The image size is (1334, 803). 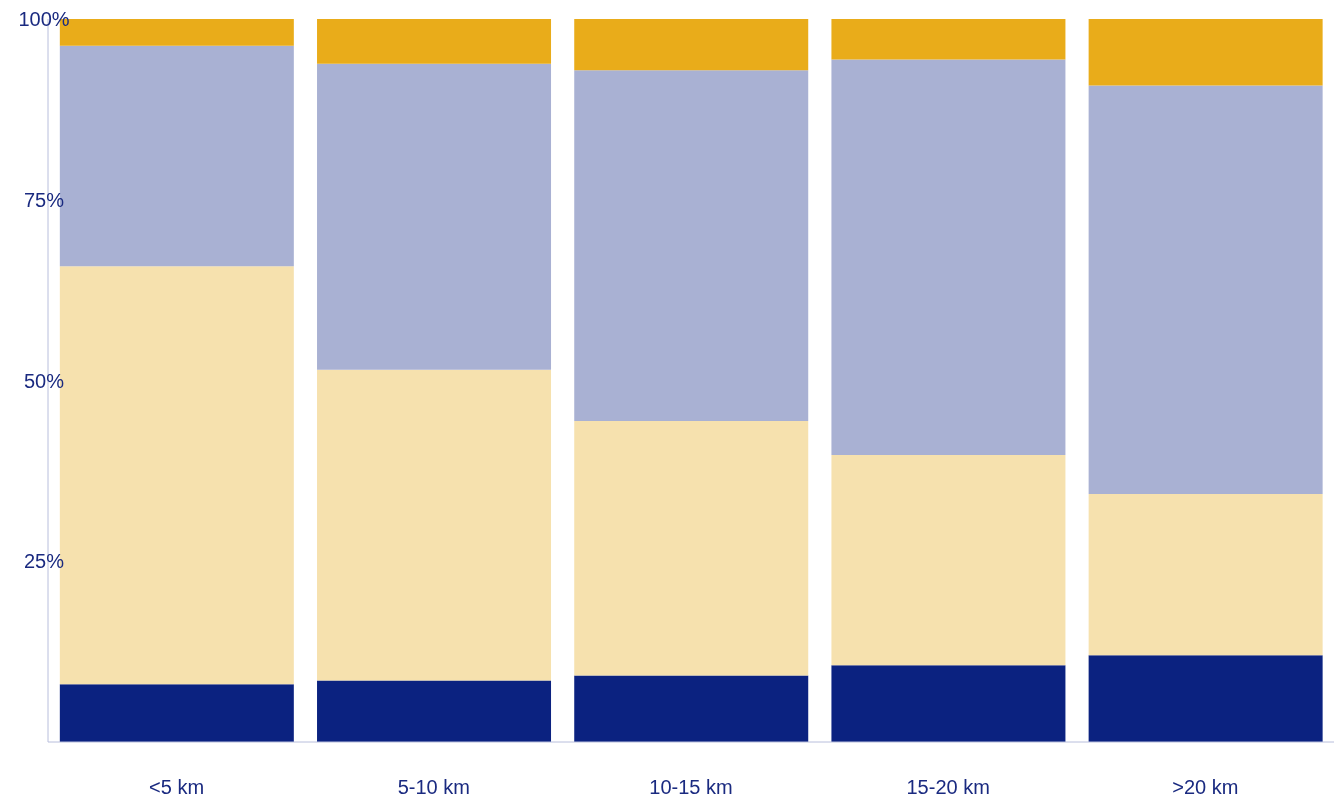 What do you see at coordinates (177, 787) in the screenshot?
I see `x-tick-label: <5 km` at bounding box center [177, 787].